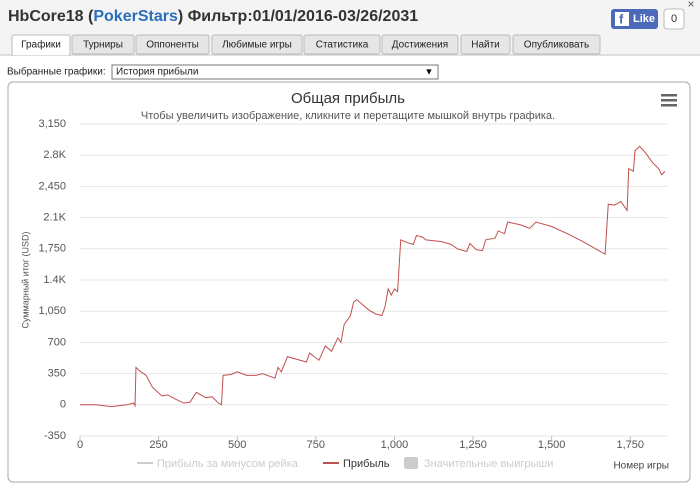 The image size is (700, 496). I want to click on like-count-box, so click(674, 19).